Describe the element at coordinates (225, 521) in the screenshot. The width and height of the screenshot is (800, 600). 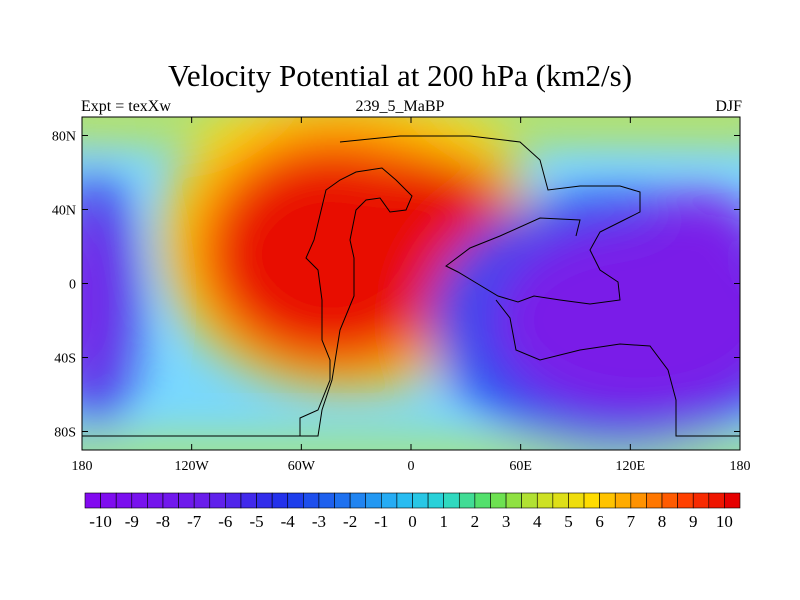
I see `colorbar-label: -6` at that location.